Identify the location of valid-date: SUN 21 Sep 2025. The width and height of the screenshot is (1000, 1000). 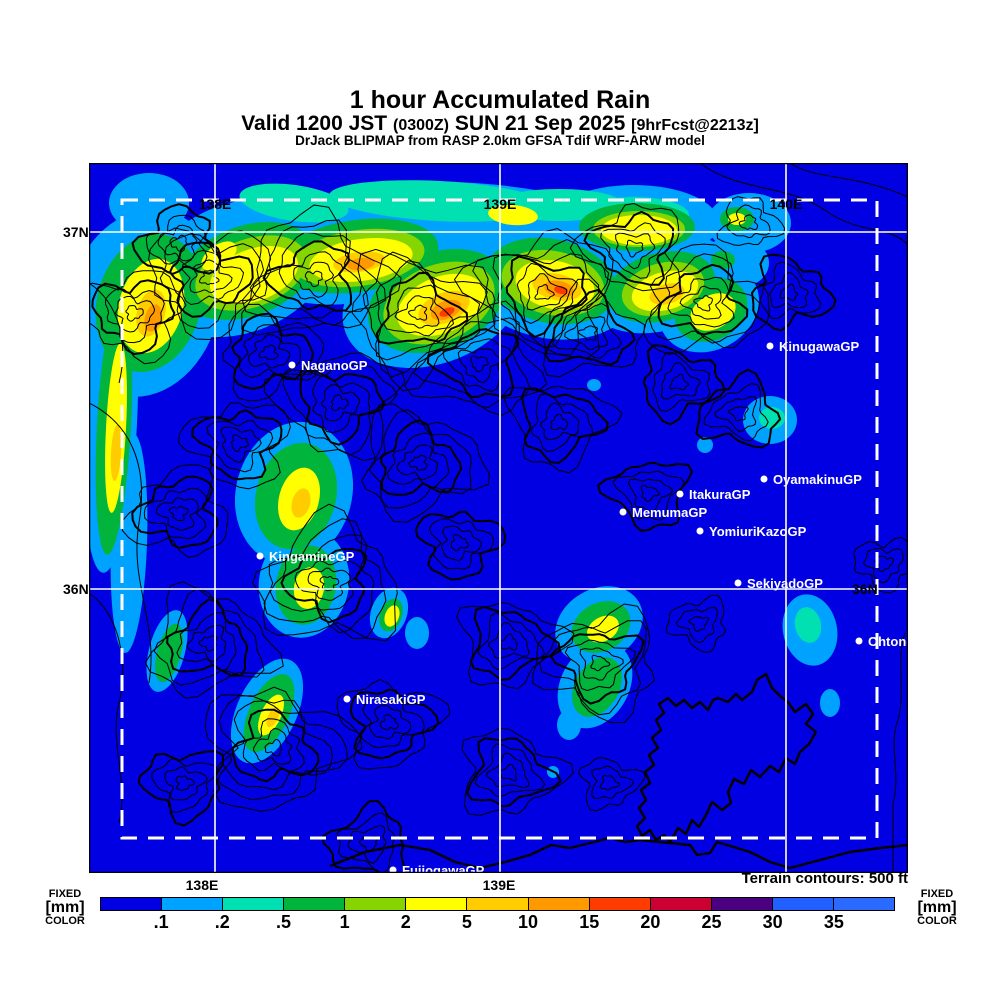
(540, 123).